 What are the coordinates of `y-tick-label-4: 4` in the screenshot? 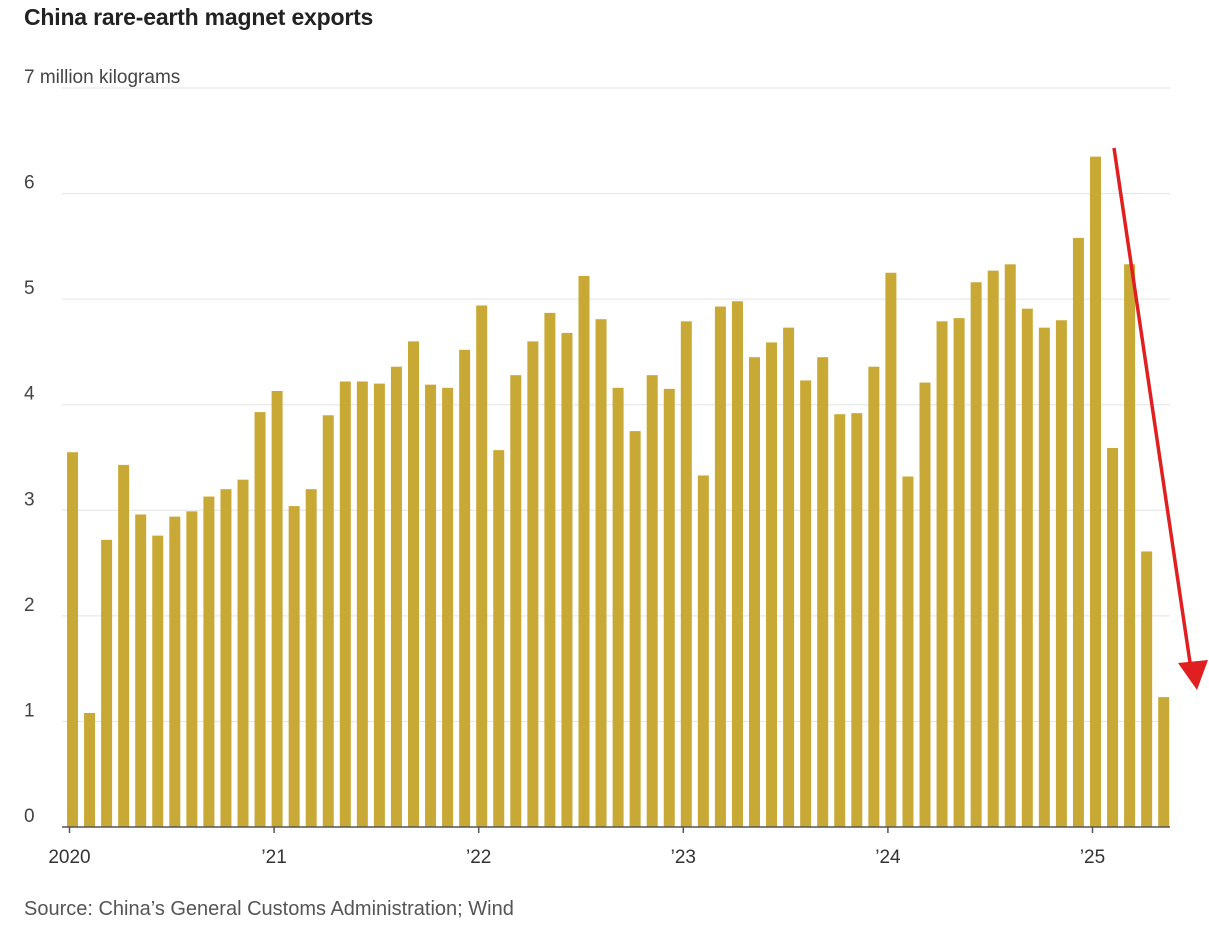 It's located at (29, 394).